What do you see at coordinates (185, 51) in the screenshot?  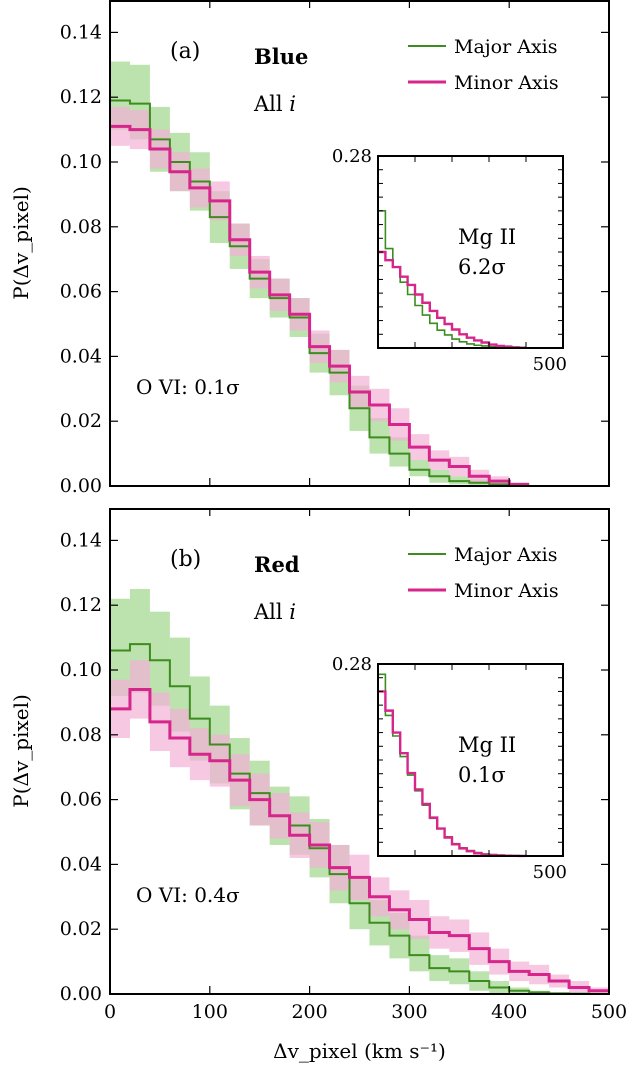 I see `panel-label: (a)` at bounding box center [185, 51].